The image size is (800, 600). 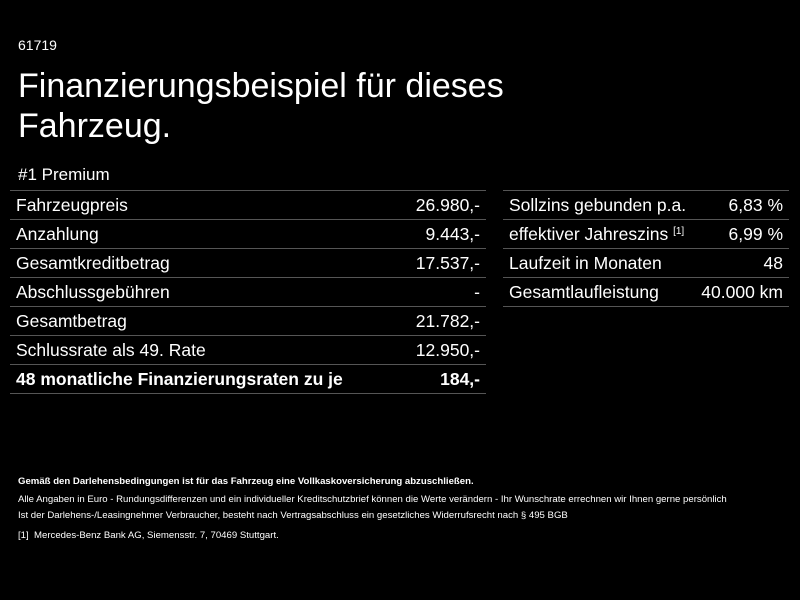 I want to click on ref-marker: [1], so click(x=23, y=535).